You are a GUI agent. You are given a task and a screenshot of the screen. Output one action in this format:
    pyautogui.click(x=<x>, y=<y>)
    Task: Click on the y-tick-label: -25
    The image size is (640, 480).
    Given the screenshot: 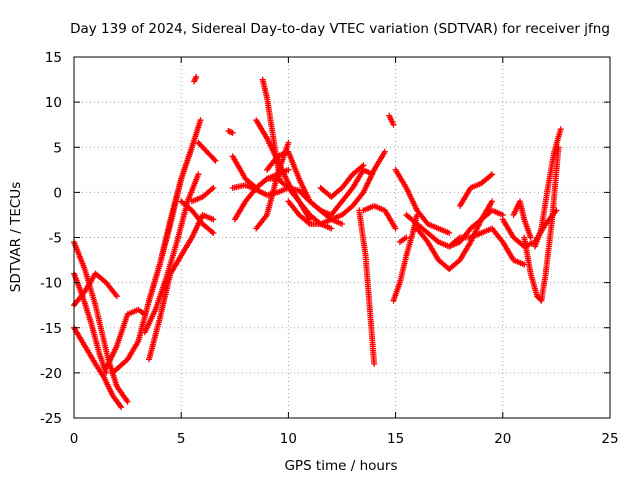 What is the action you would take?
    pyautogui.click(x=51, y=419)
    